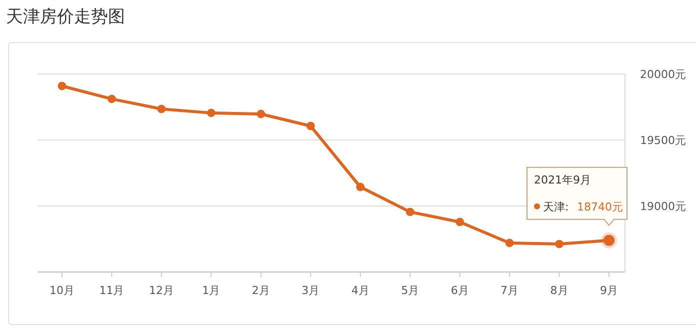 The height and width of the screenshot is (333, 696). What do you see at coordinates (410, 290) in the screenshot?
I see `x-tick-label: 5月` at bounding box center [410, 290].